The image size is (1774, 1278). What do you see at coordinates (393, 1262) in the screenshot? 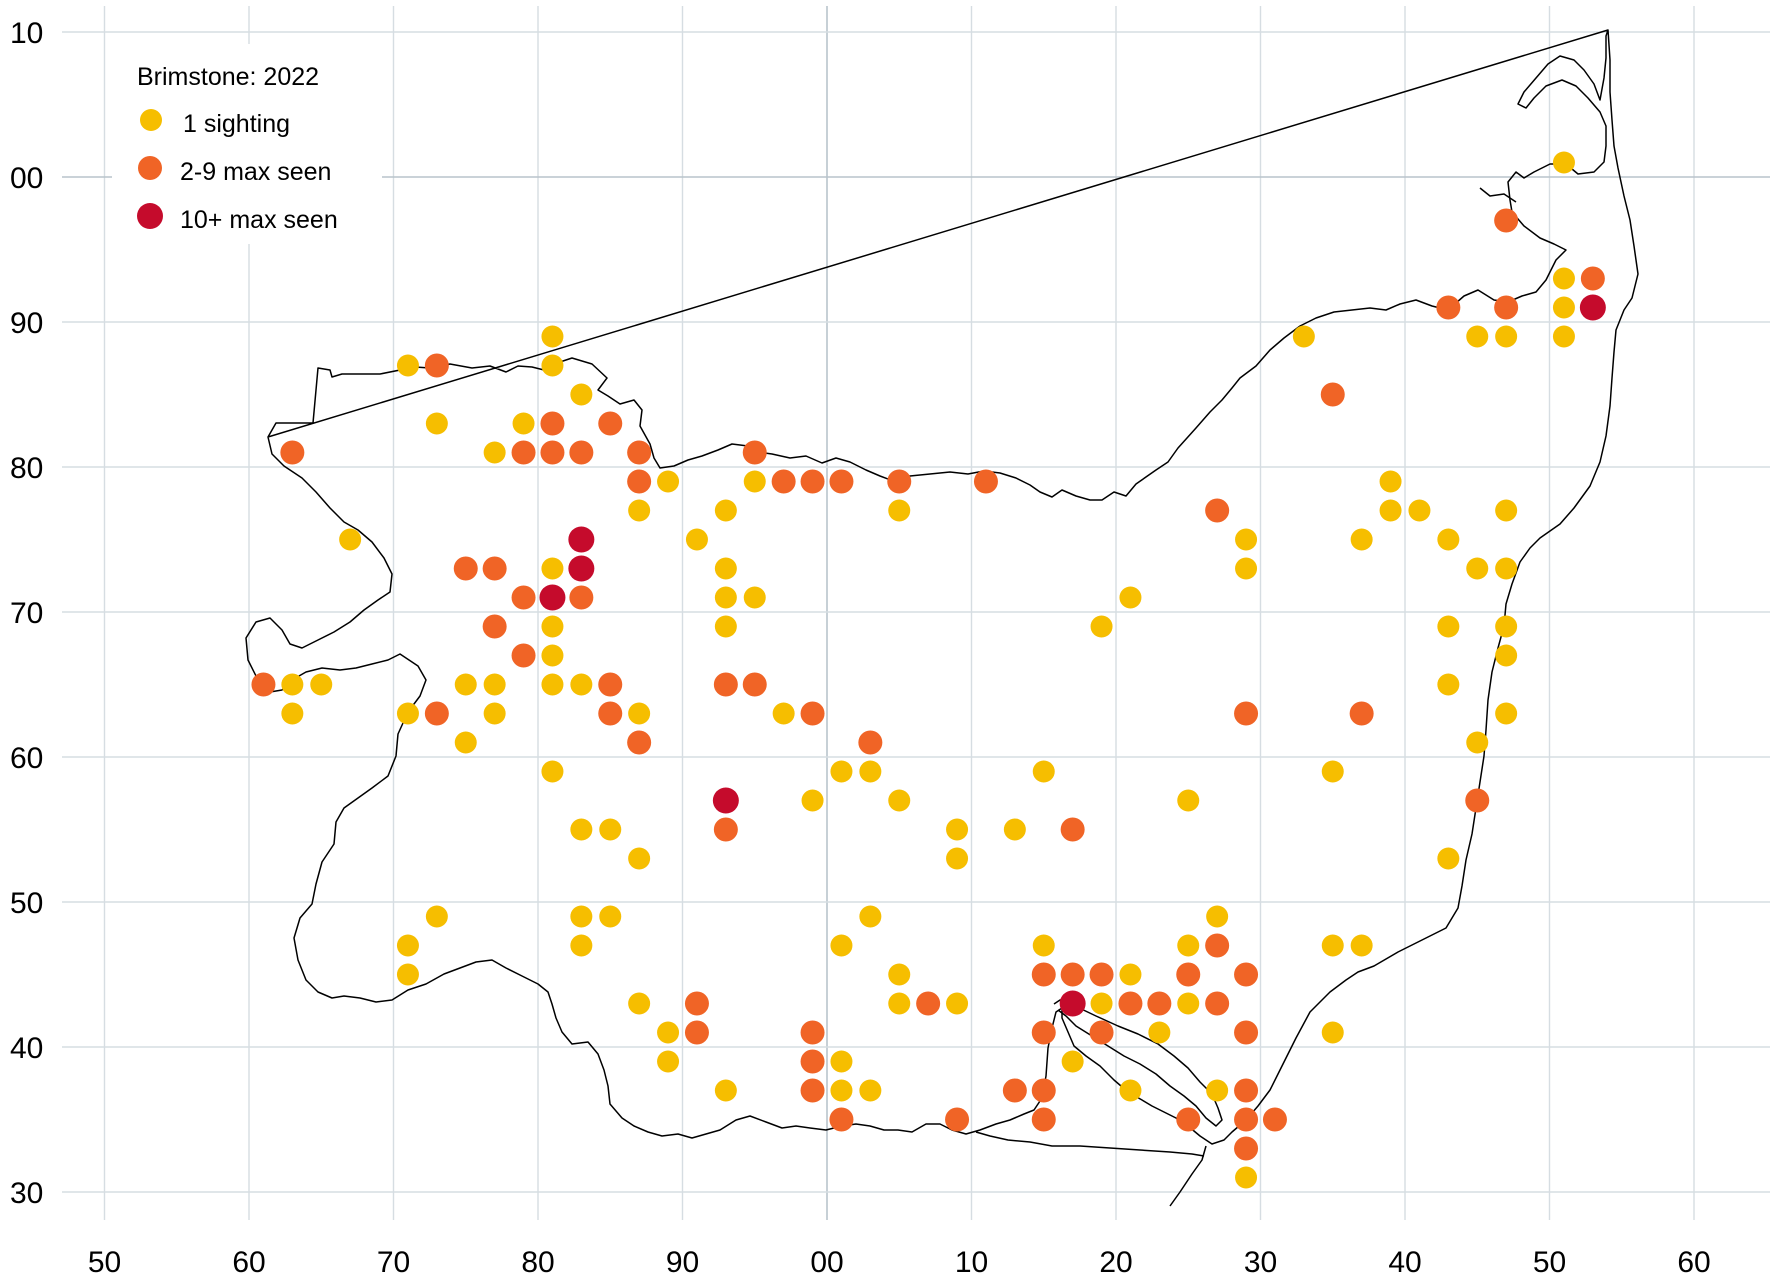
I see `x-tick-label: 70` at bounding box center [393, 1262].